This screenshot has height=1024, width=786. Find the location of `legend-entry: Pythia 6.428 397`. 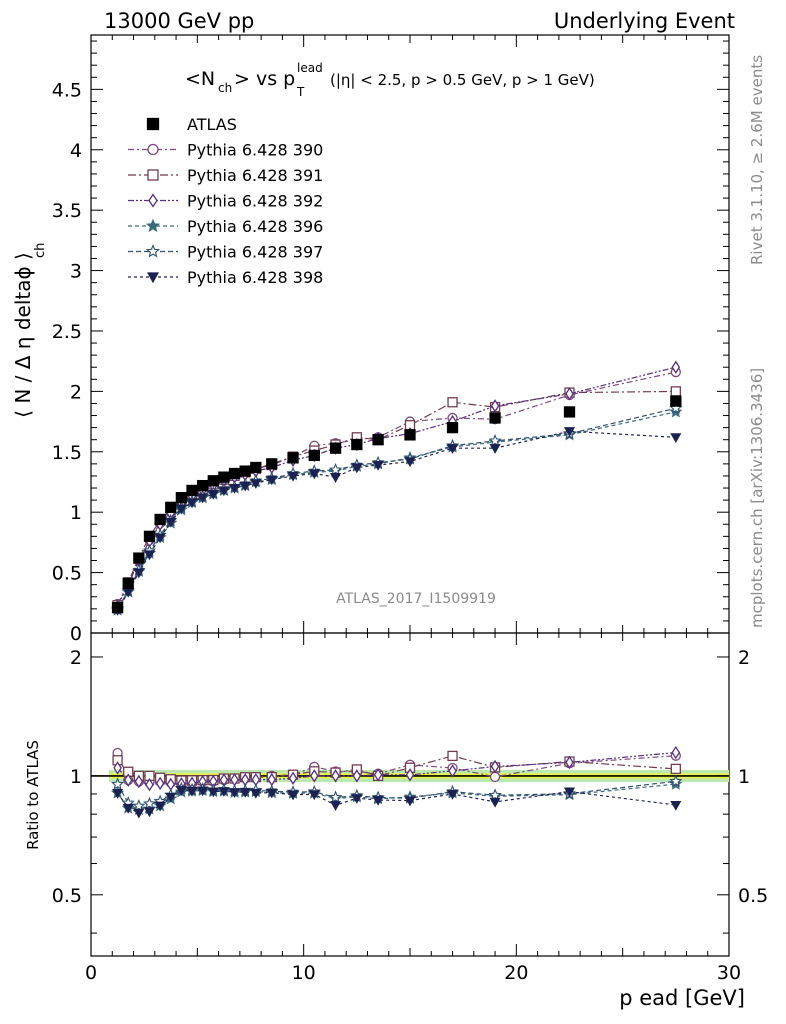

legend-entry: Pythia 6.428 397 is located at coordinates (225, 252).